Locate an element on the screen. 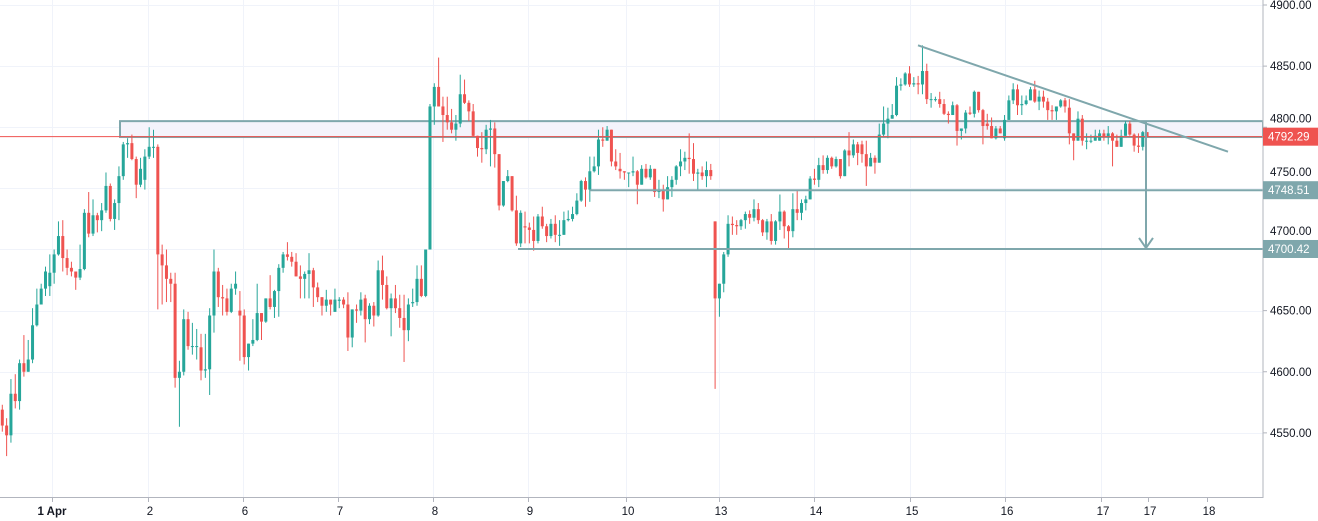 This screenshot has width=1318, height=521. price-tick-label: 4550.00 is located at coordinates (1291, 434).